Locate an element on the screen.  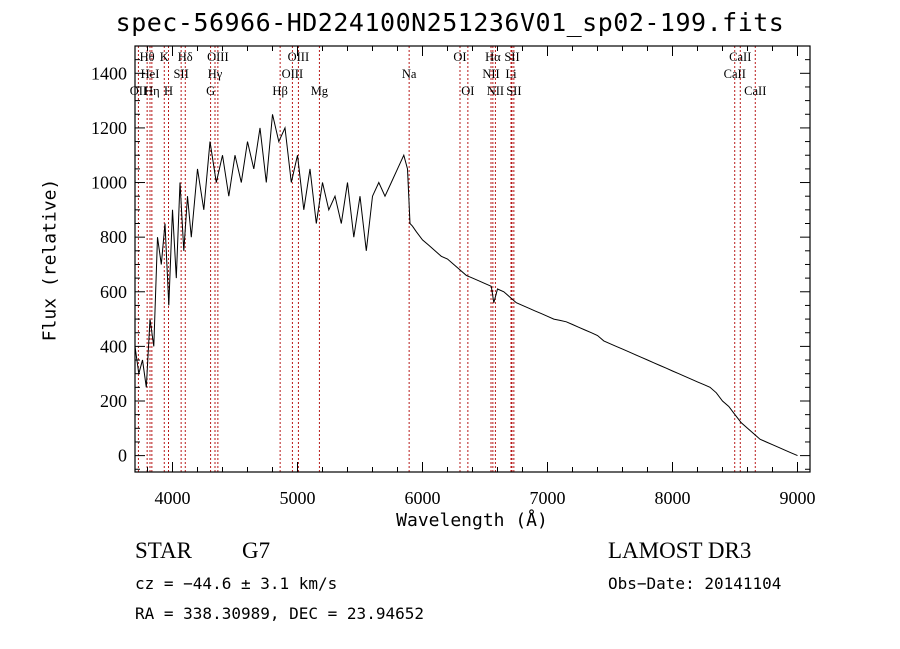
y-tick-label: 600 is located at coordinates (113, 292).